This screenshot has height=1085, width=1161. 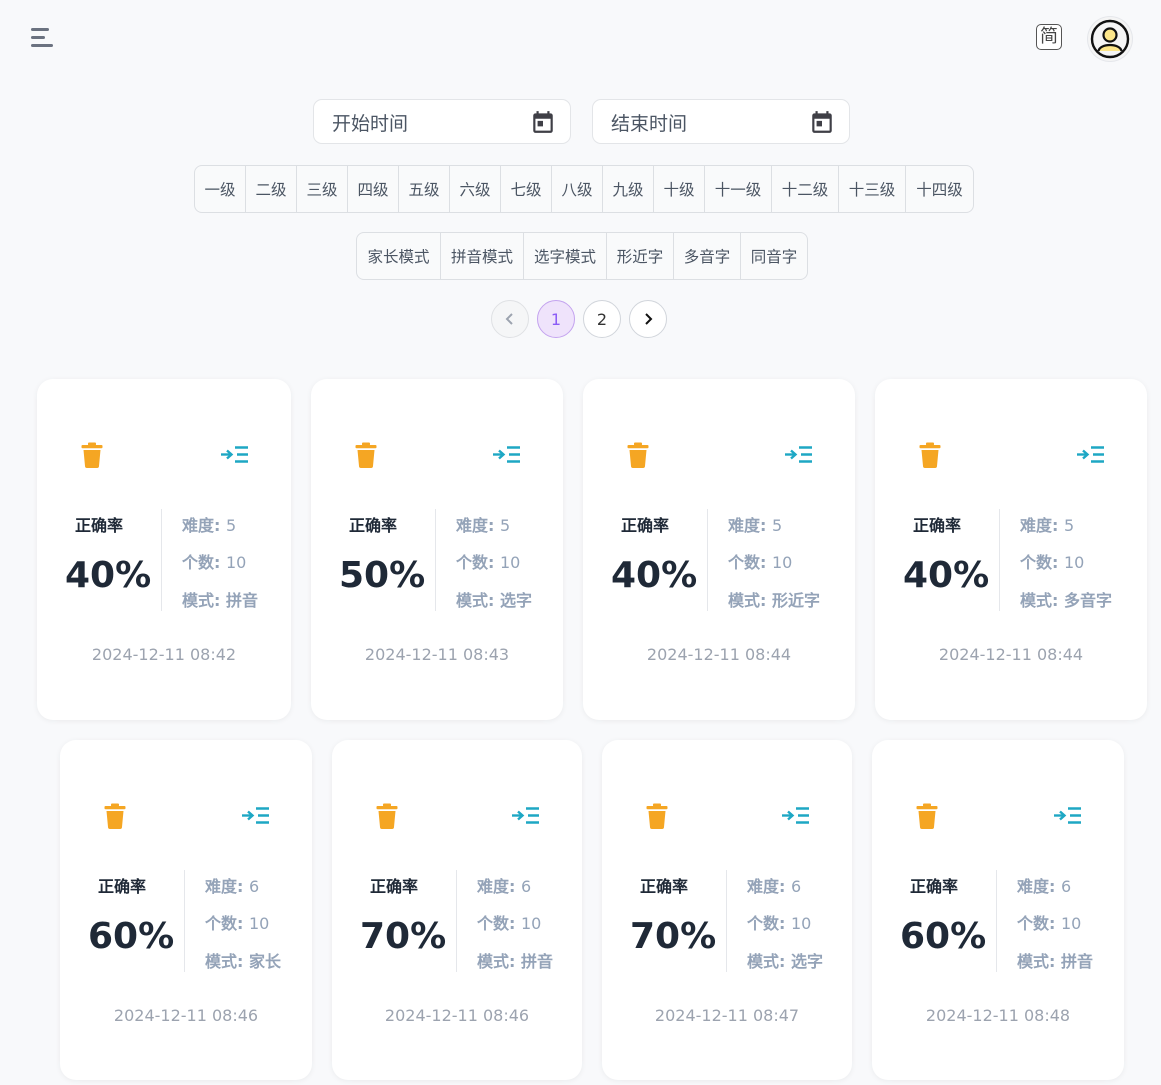 I want to click on mode-button: 拼音模式, so click(x=482, y=256).